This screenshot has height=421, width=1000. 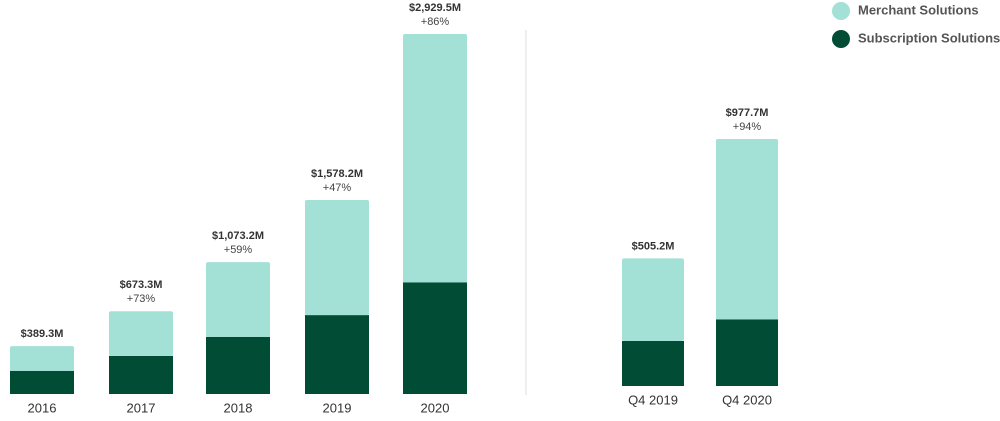 I want to click on x-tick-label: Q4 2019, so click(x=653, y=399).